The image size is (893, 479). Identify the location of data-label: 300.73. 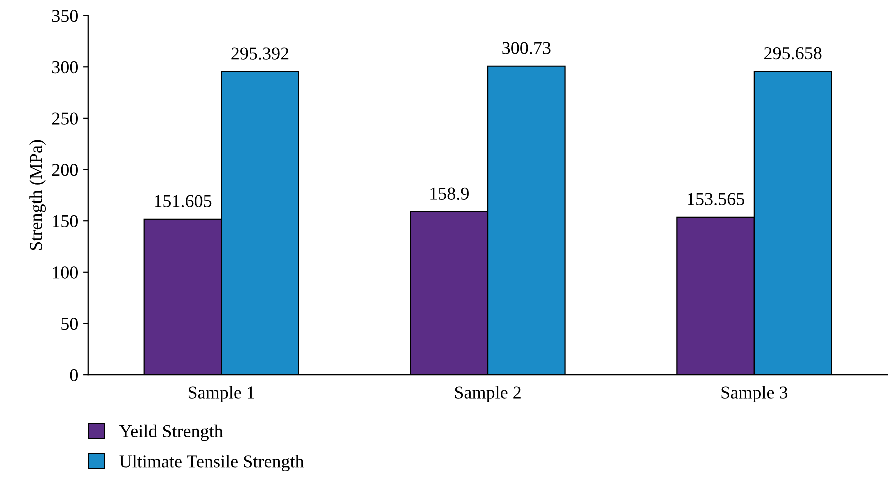
(526, 48).